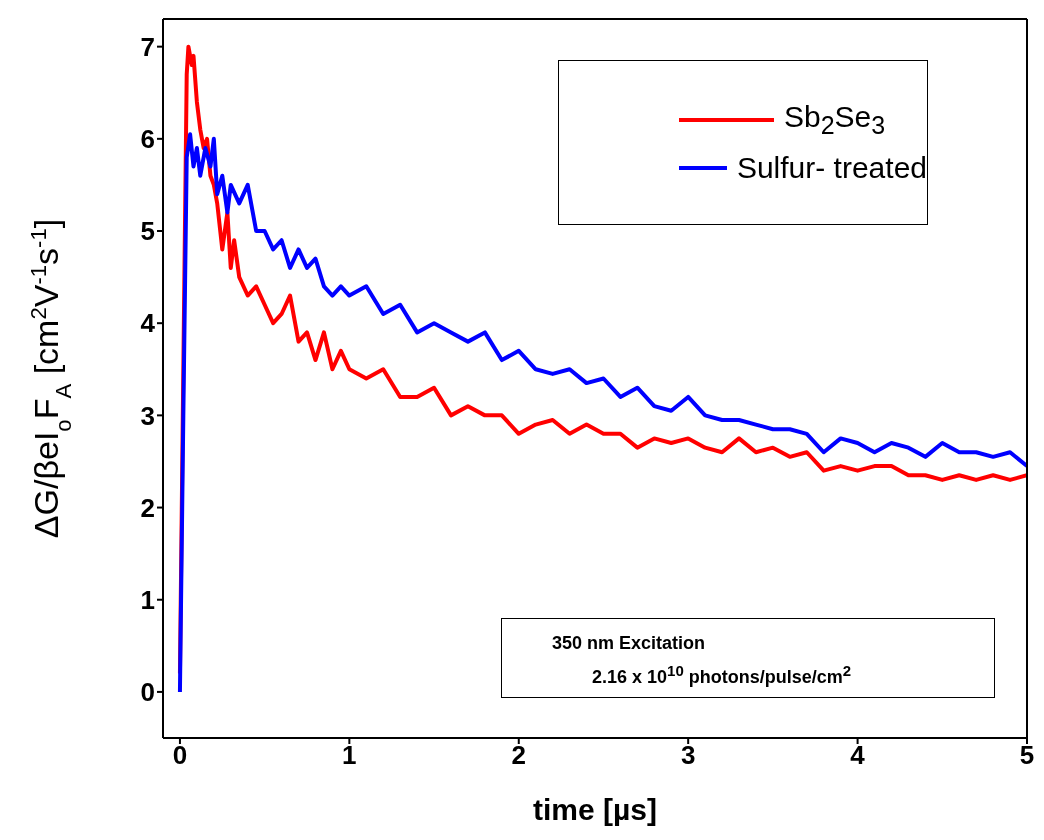  Describe the element at coordinates (180, 755) in the screenshot. I see `x-tick-label: 0` at that location.